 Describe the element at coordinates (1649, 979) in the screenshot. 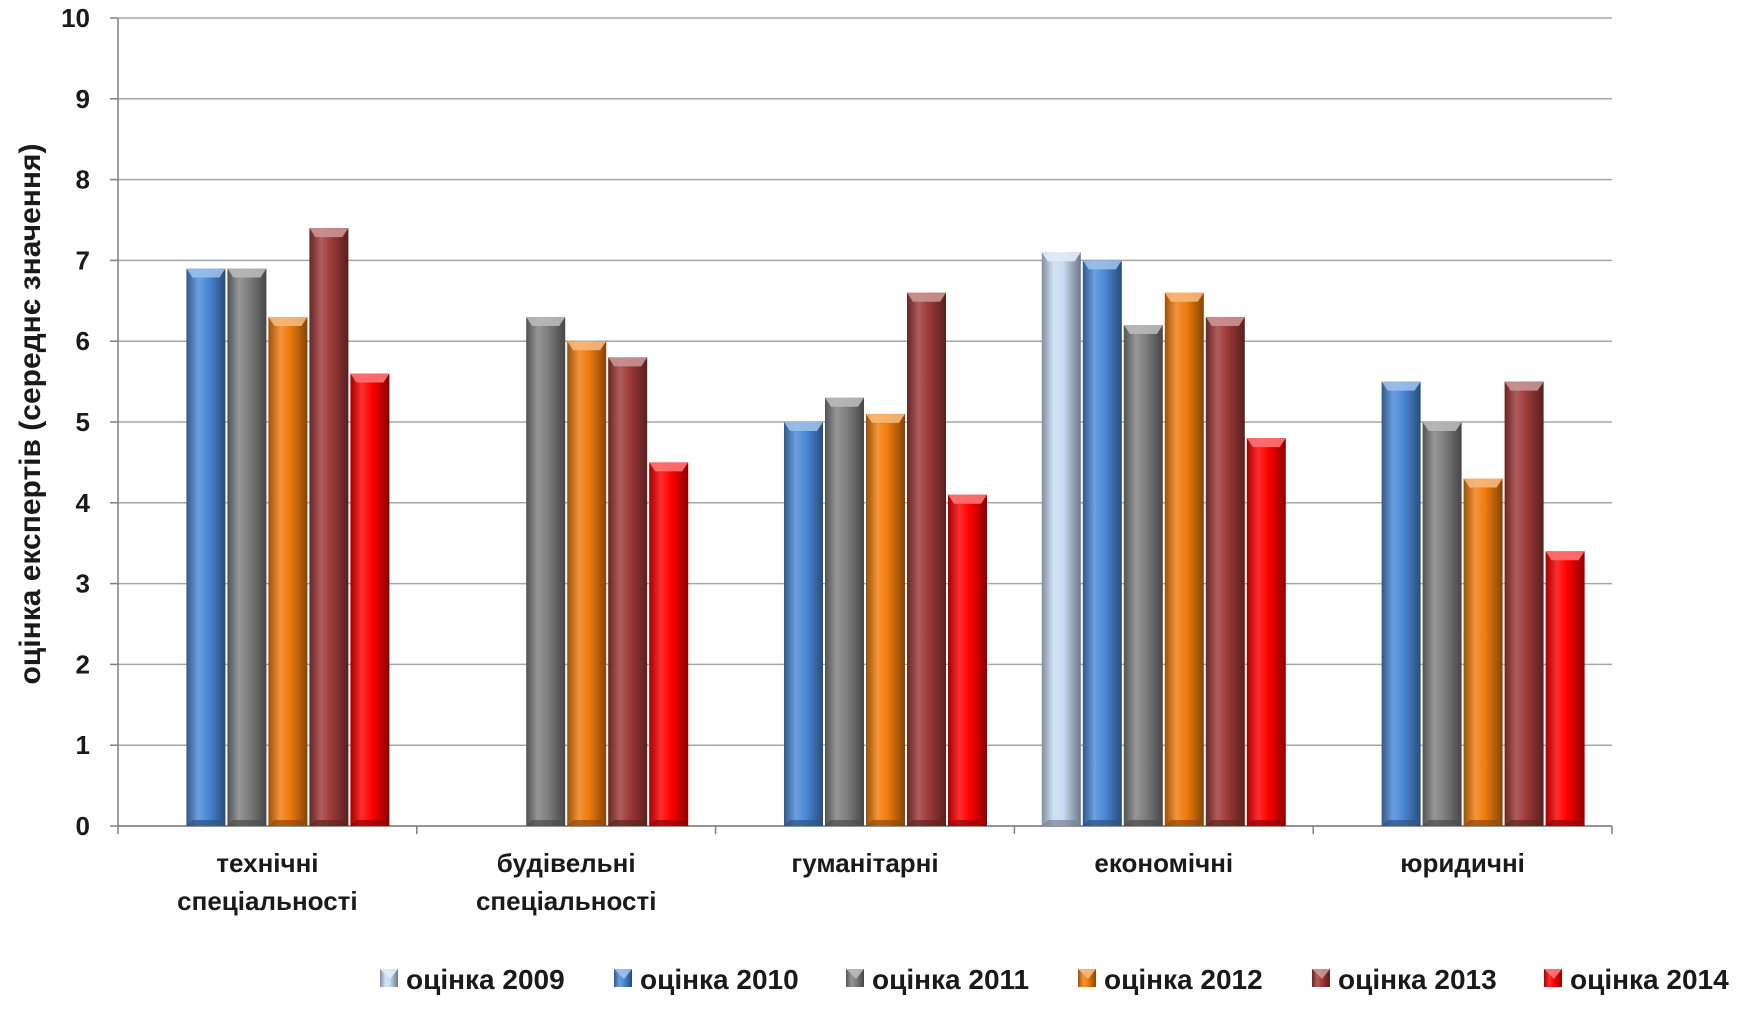

I see `legend-label: оцінка 2014` at that location.